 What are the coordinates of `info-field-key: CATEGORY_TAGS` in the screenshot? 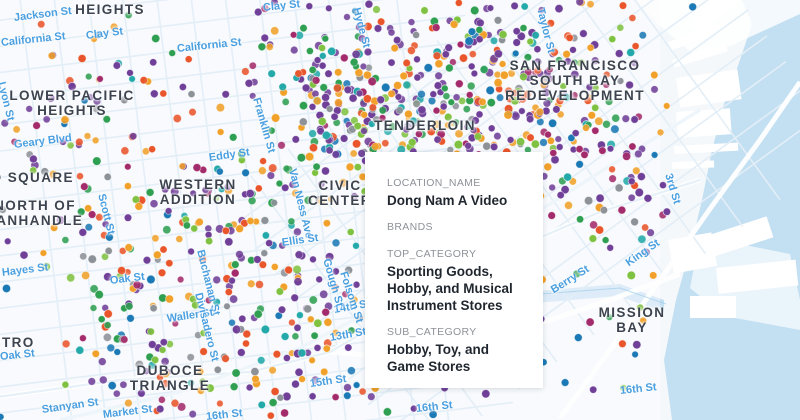 It's located at (454, 387).